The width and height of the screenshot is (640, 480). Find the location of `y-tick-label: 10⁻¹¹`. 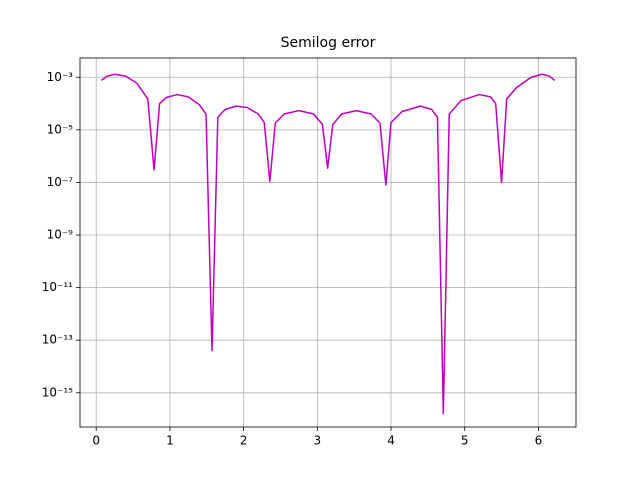

y-tick-label: 10⁻¹¹ is located at coordinates (57, 287).